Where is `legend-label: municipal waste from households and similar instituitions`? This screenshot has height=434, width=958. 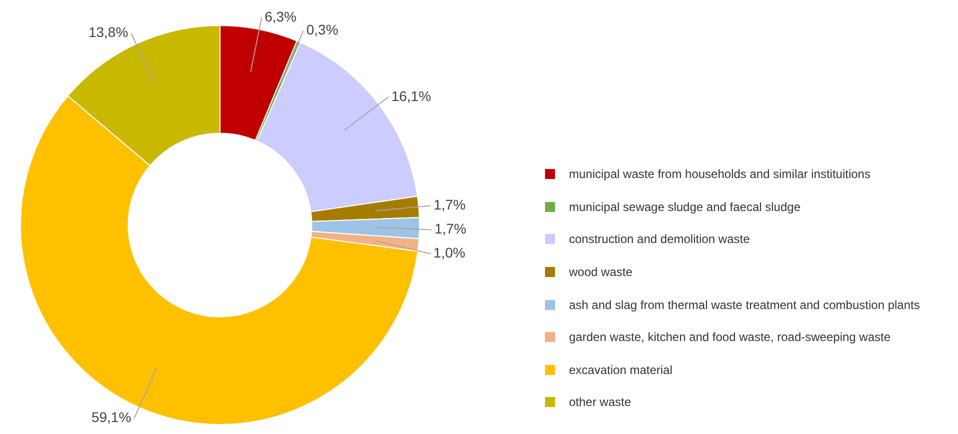 legend-label: municipal waste from households and similar instituitions is located at coordinates (719, 174).